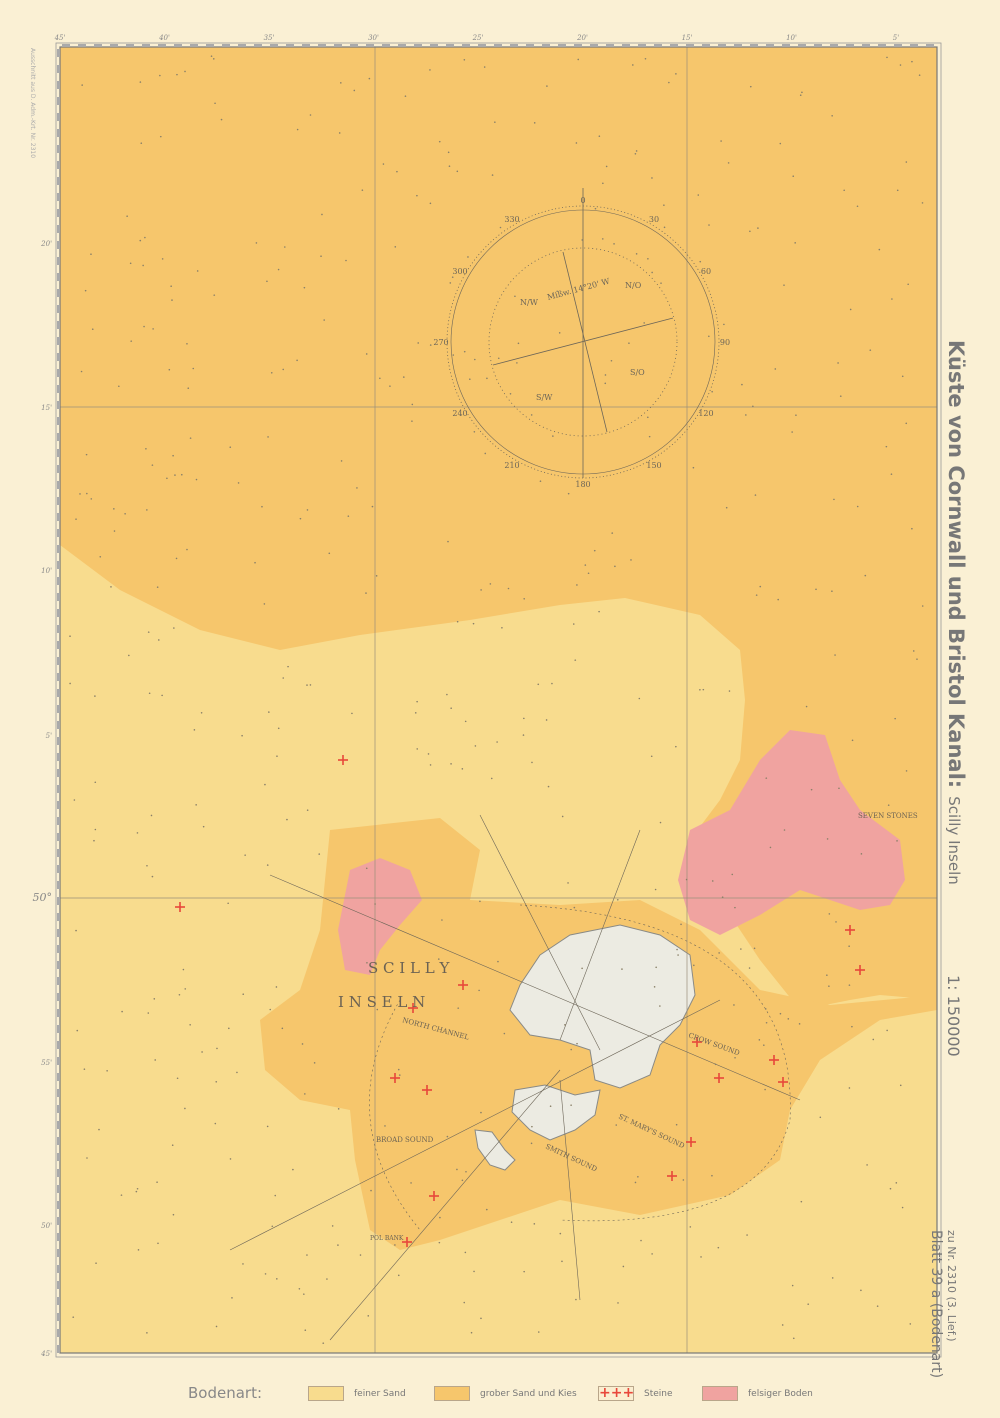 The image size is (1000, 1418). What do you see at coordinates (269, 38) in the screenshot?
I see `longitude-label: 35'` at bounding box center [269, 38].